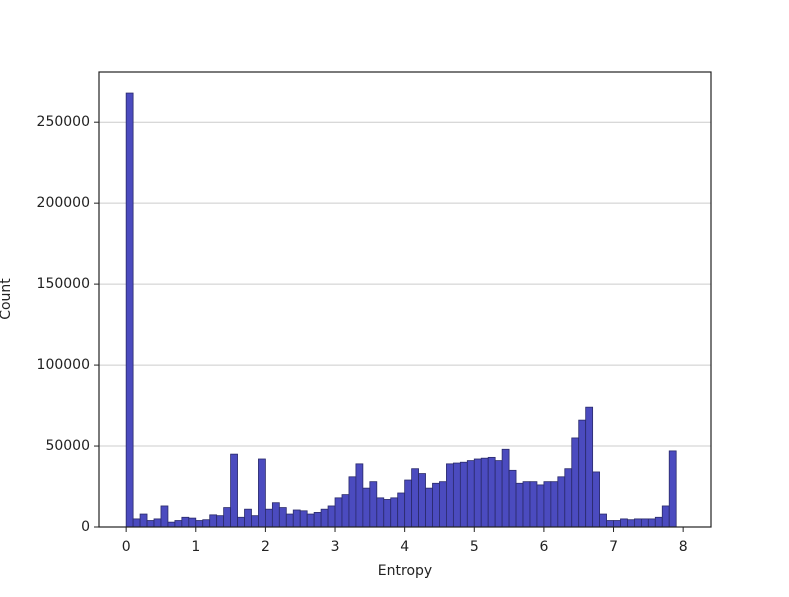 The width and height of the screenshot is (789, 597). What do you see at coordinates (67, 446) in the screenshot?
I see `y-tick-label: 50000` at bounding box center [67, 446].